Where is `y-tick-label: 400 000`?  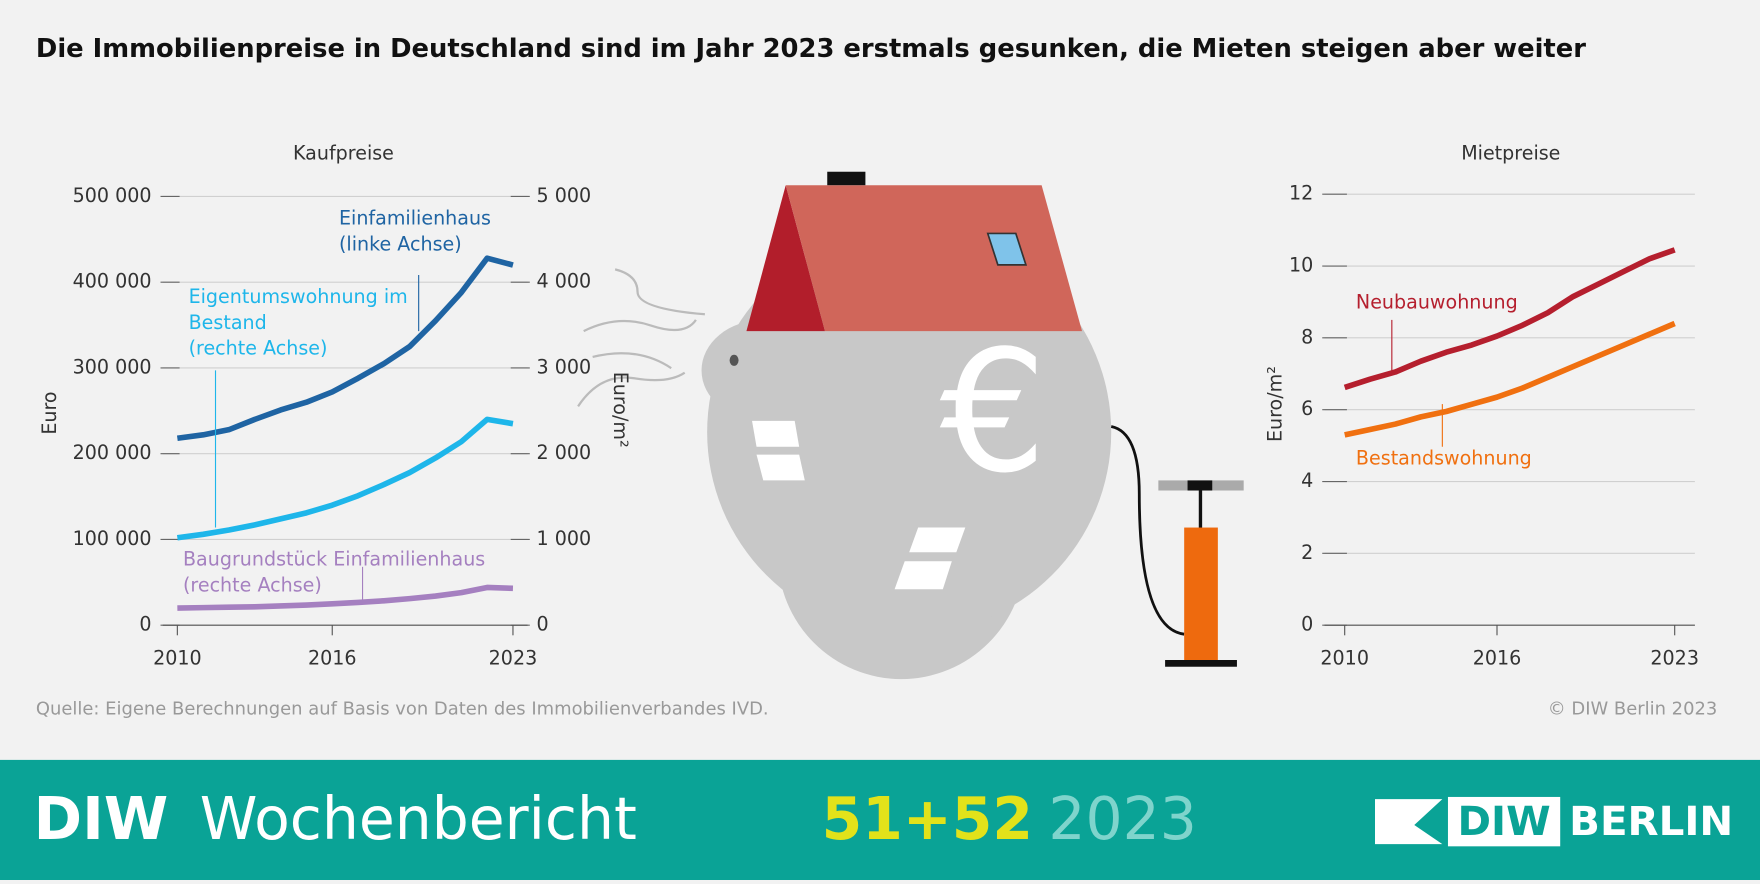
y-tick-label: 400 000 is located at coordinates (112, 282).